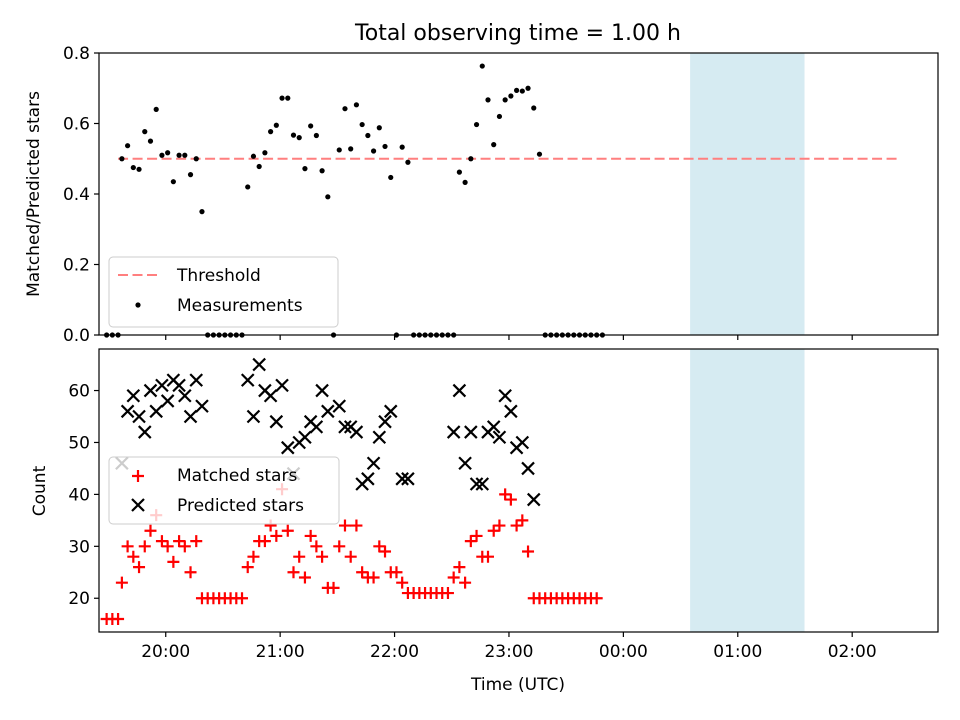 This screenshot has width=960, height=720. What do you see at coordinates (509, 337) in the screenshot?
I see `ratio-x-ticks` at bounding box center [509, 337].